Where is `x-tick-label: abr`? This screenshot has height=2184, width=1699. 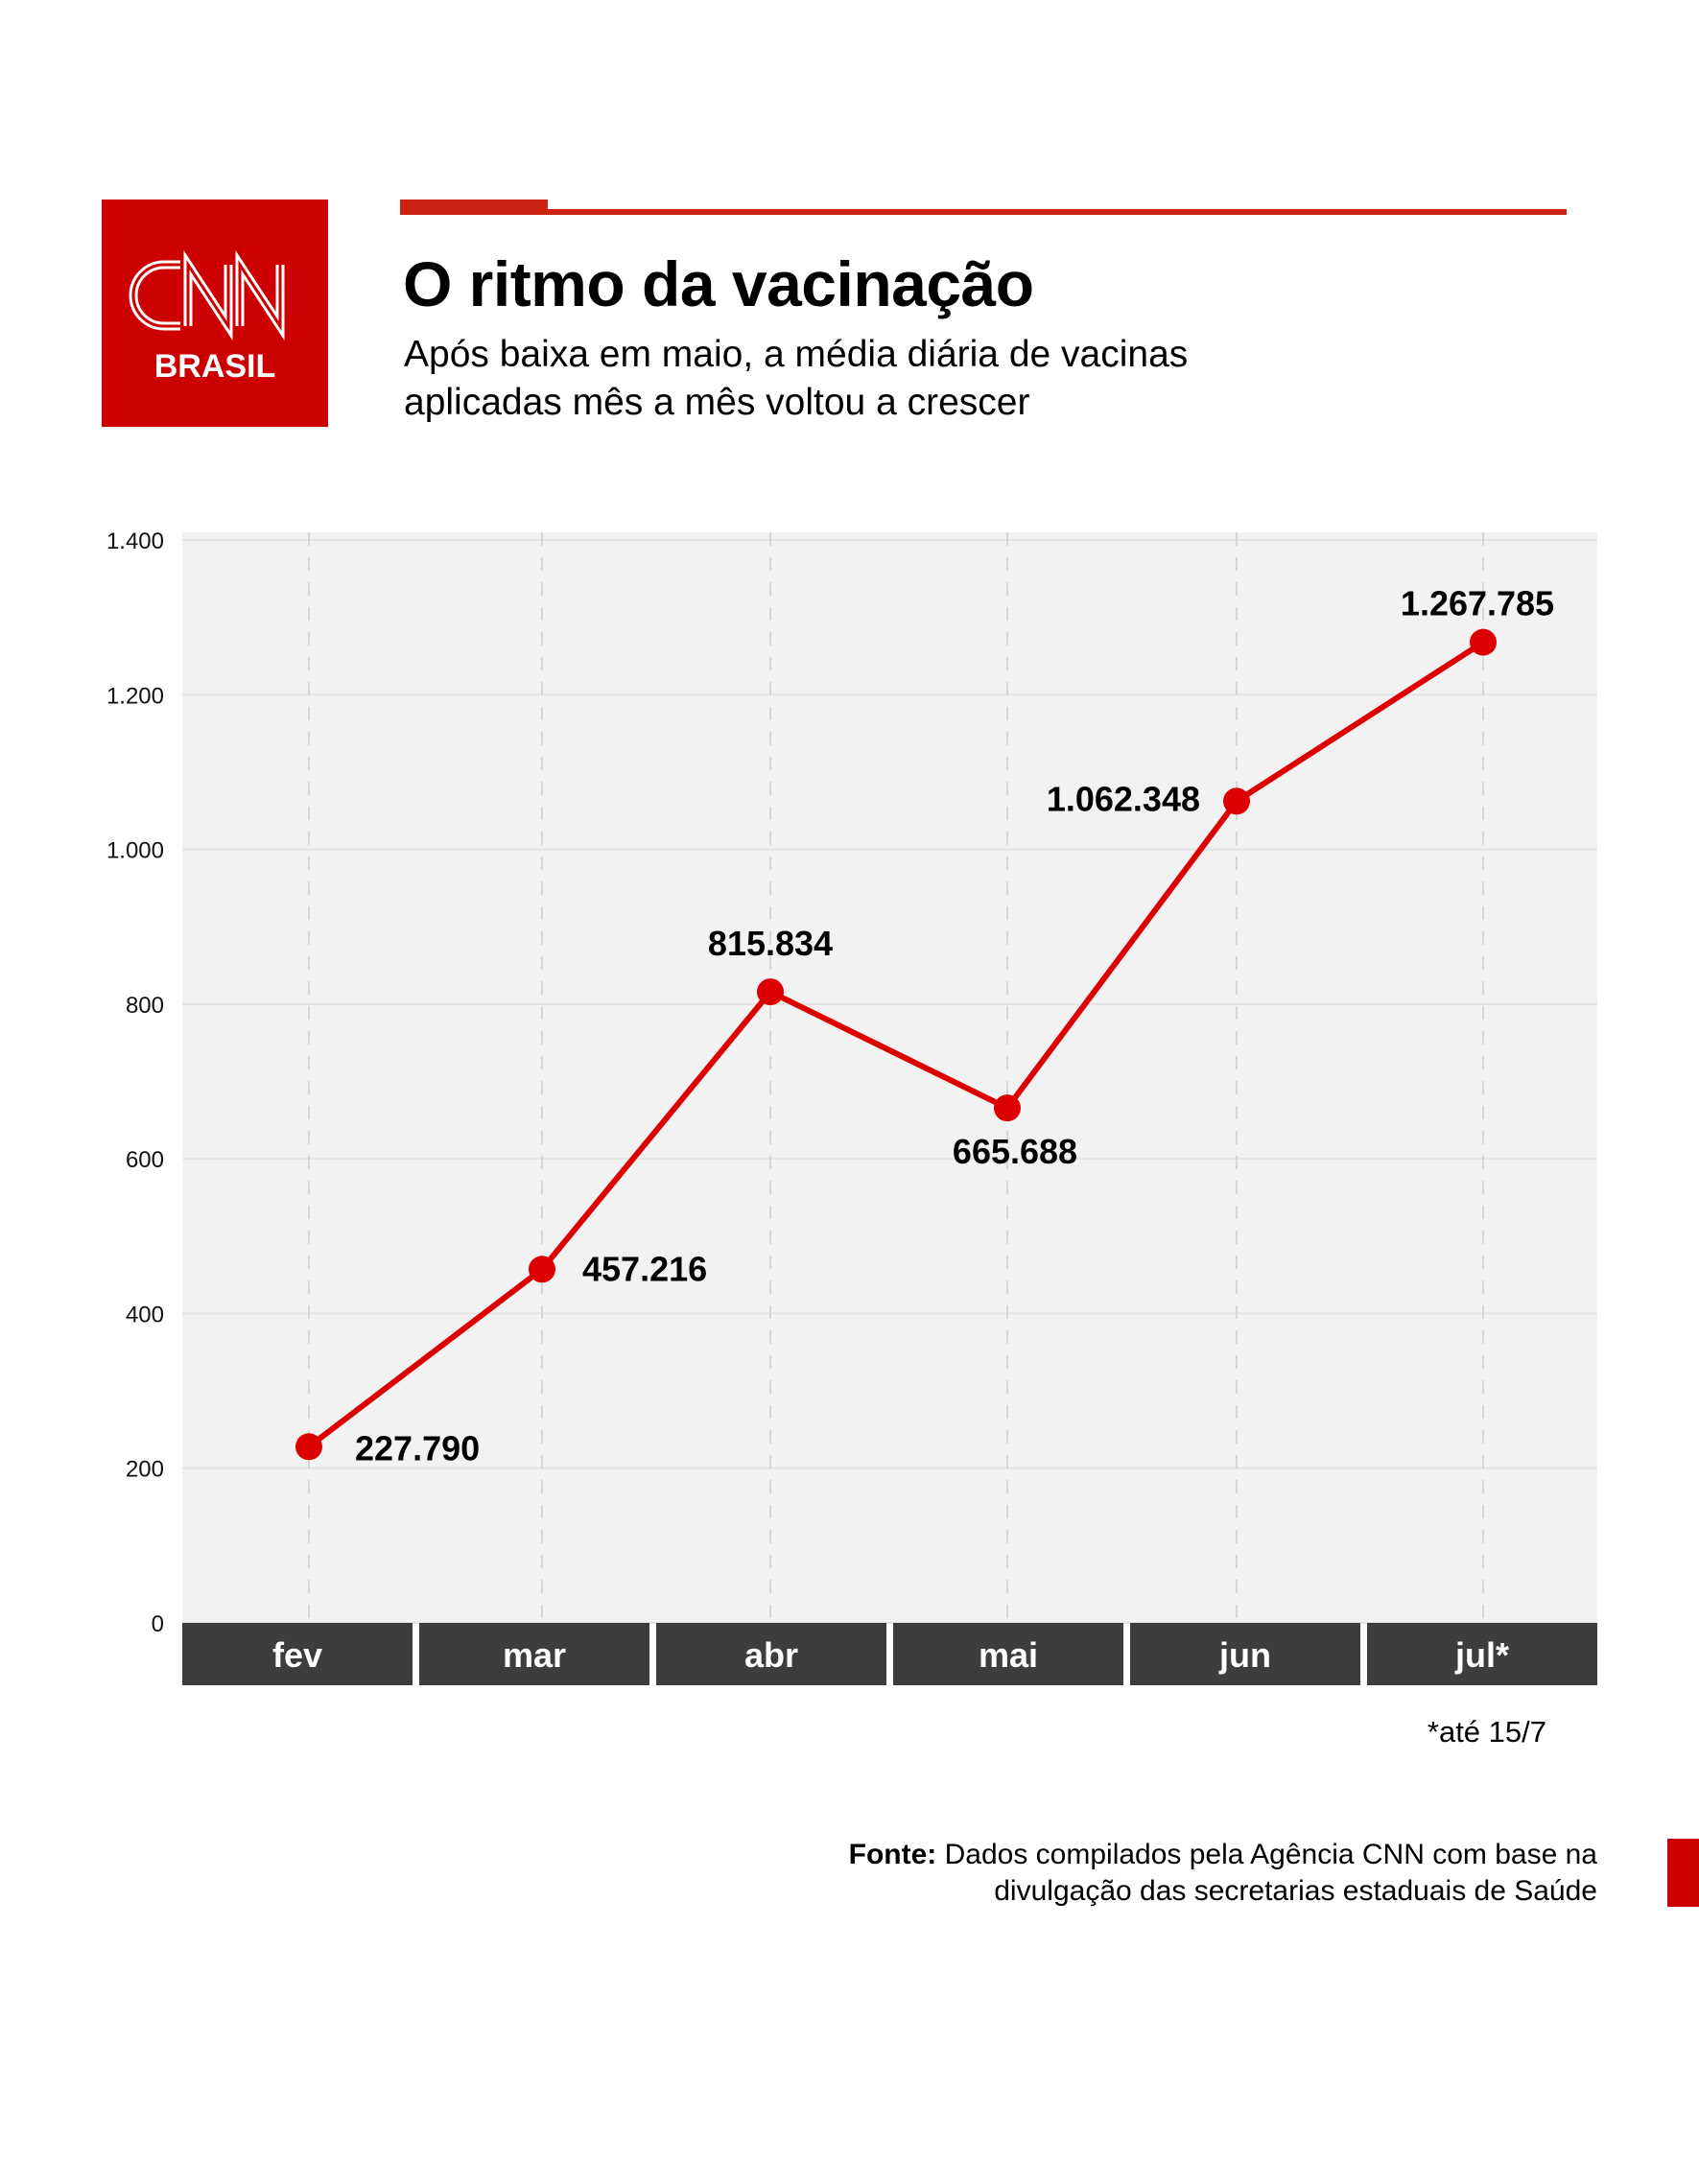 x-tick-label: abr is located at coordinates (771, 1655).